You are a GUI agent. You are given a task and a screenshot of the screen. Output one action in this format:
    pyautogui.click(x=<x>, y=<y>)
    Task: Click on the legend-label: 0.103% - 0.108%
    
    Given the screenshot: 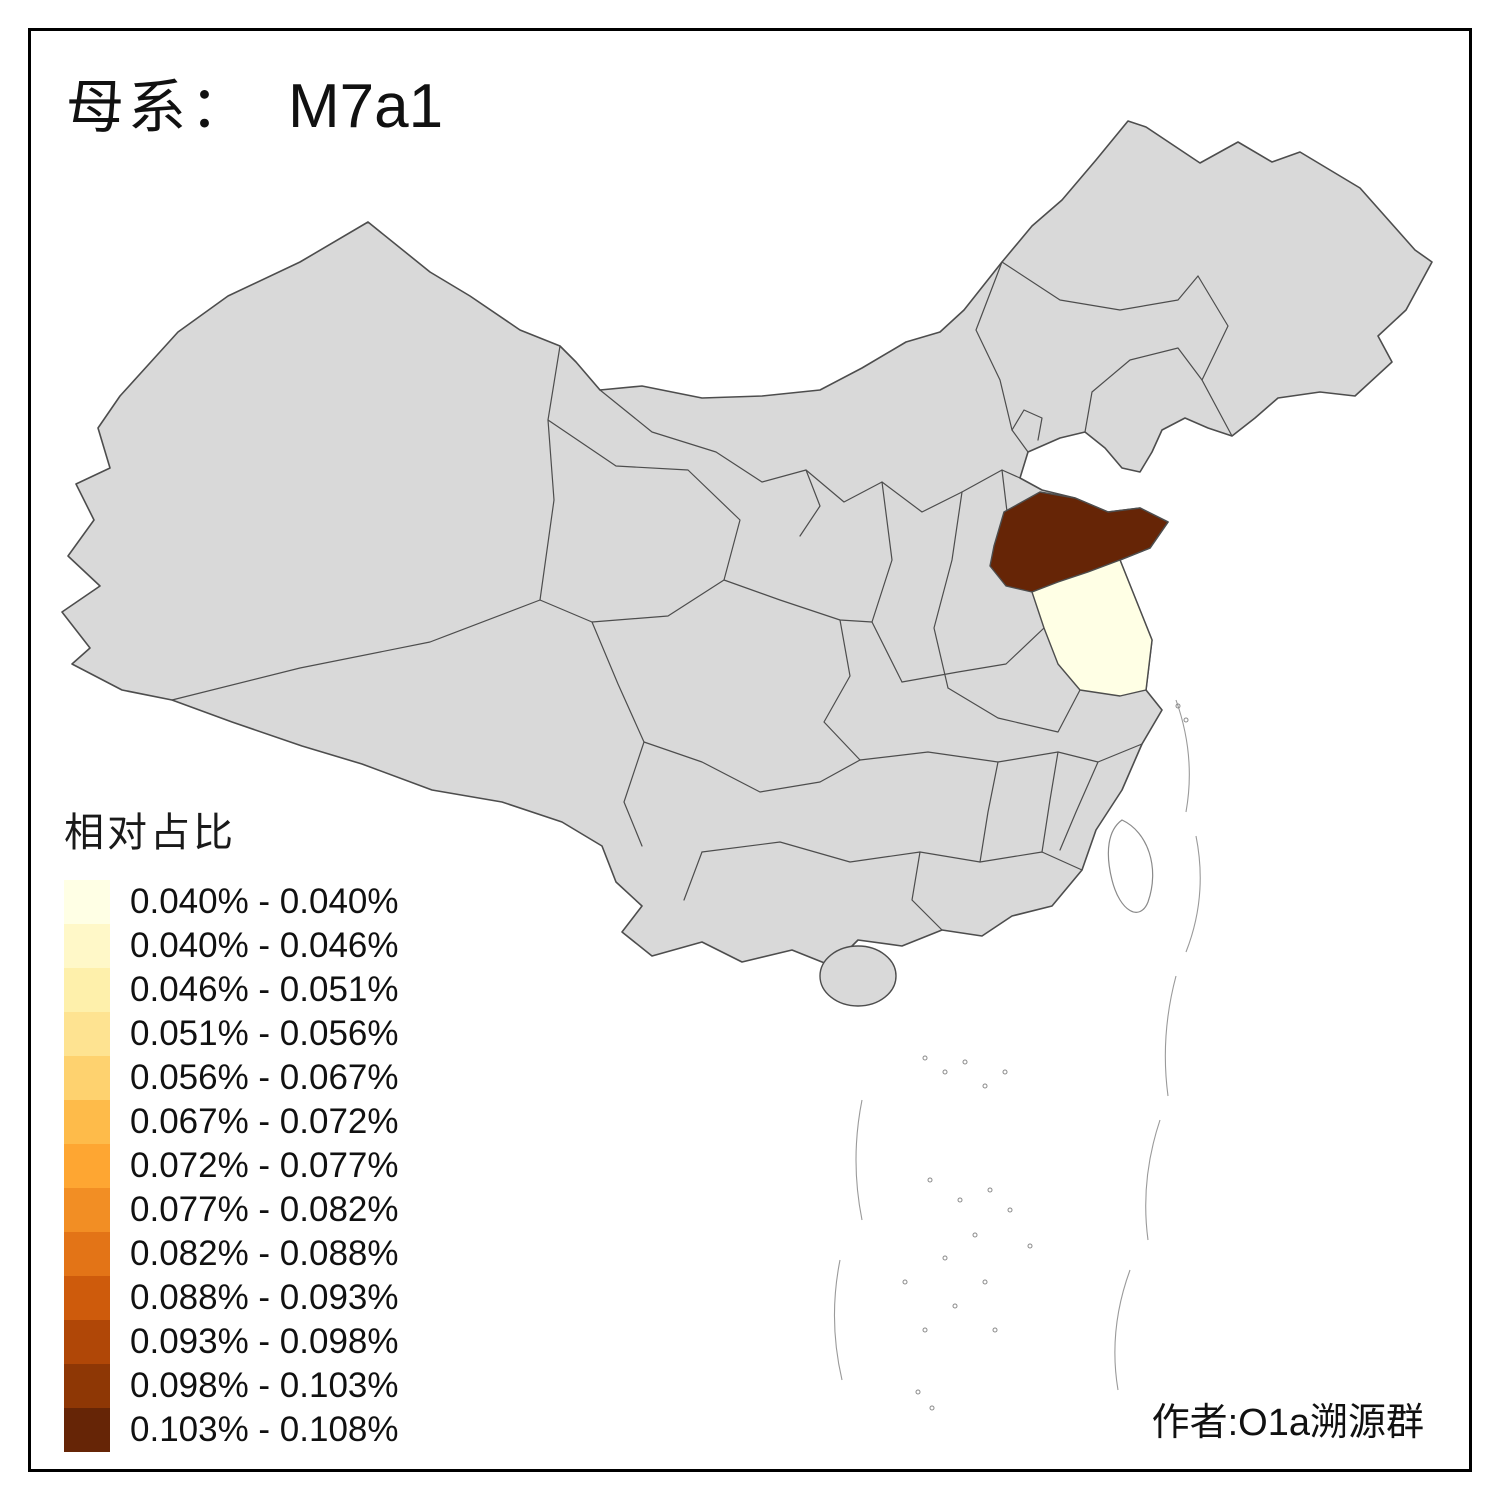 What is the action you would take?
    pyautogui.click(x=264, y=1429)
    